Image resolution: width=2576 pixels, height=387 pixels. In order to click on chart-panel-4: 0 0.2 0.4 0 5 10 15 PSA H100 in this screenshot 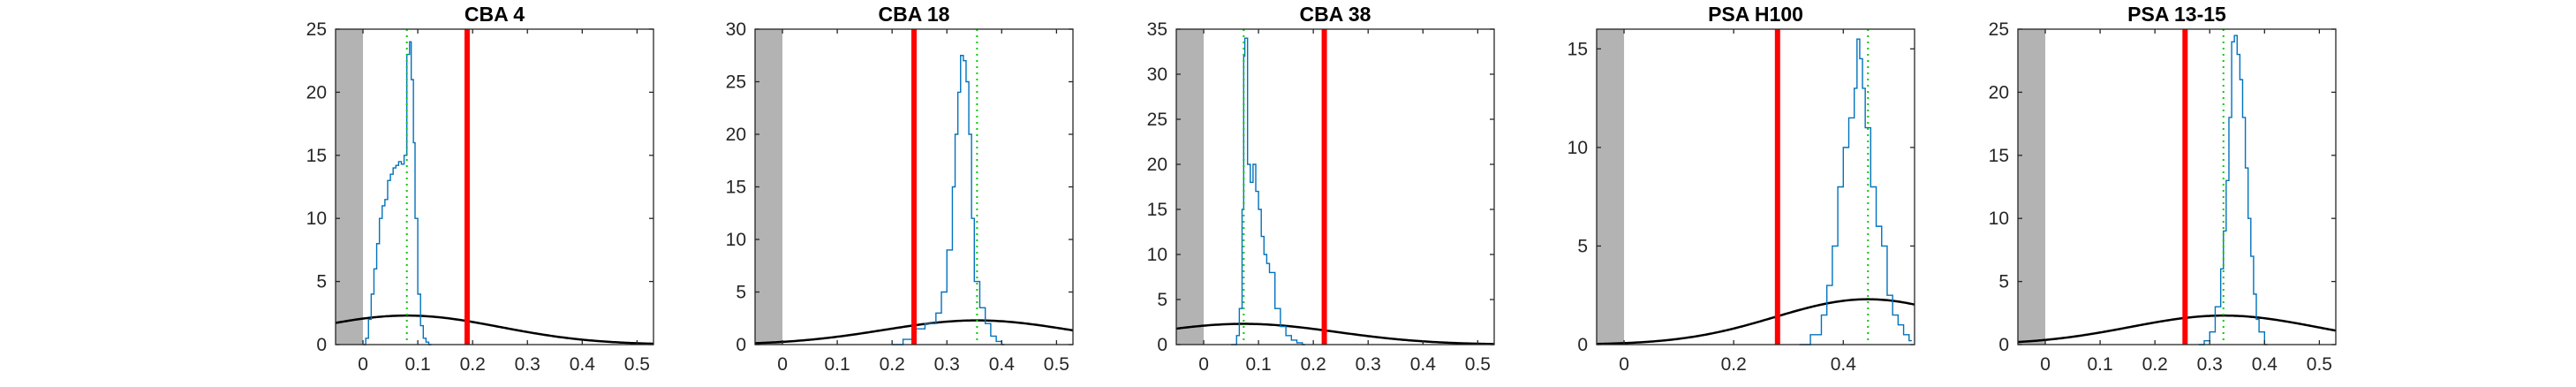, I will do `click(1742, 189)`.